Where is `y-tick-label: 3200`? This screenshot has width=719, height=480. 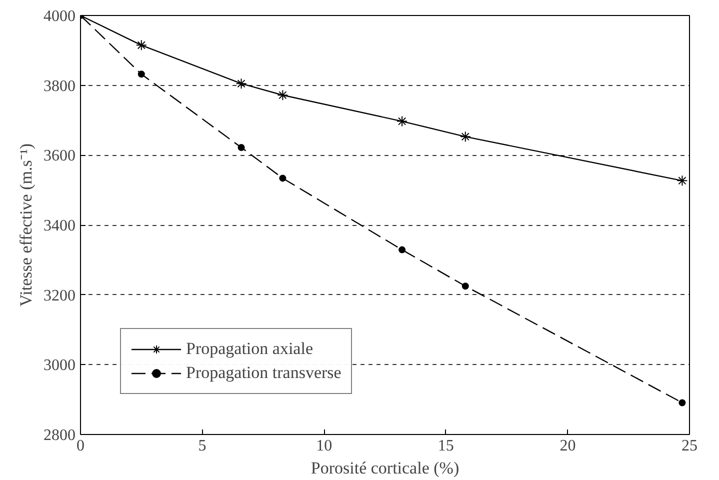 y-tick-label: 3200 is located at coordinates (60, 295).